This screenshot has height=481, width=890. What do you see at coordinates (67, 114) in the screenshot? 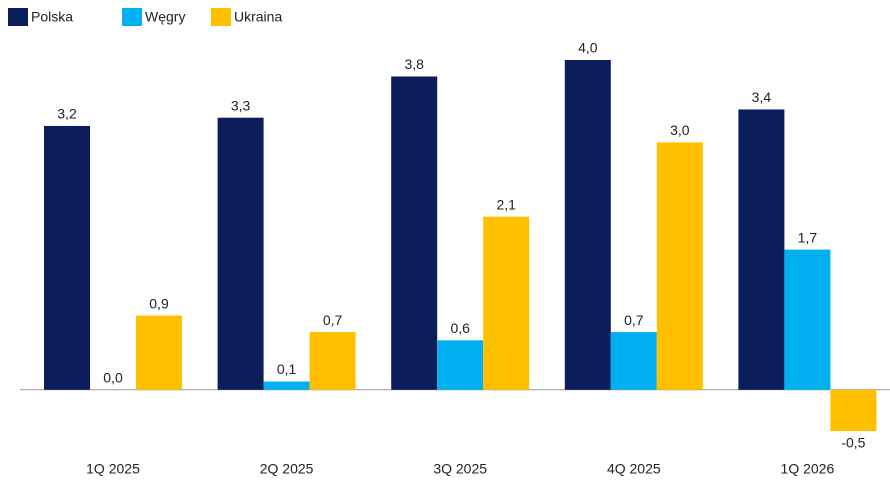
I see `data-label: 3,2` at bounding box center [67, 114].